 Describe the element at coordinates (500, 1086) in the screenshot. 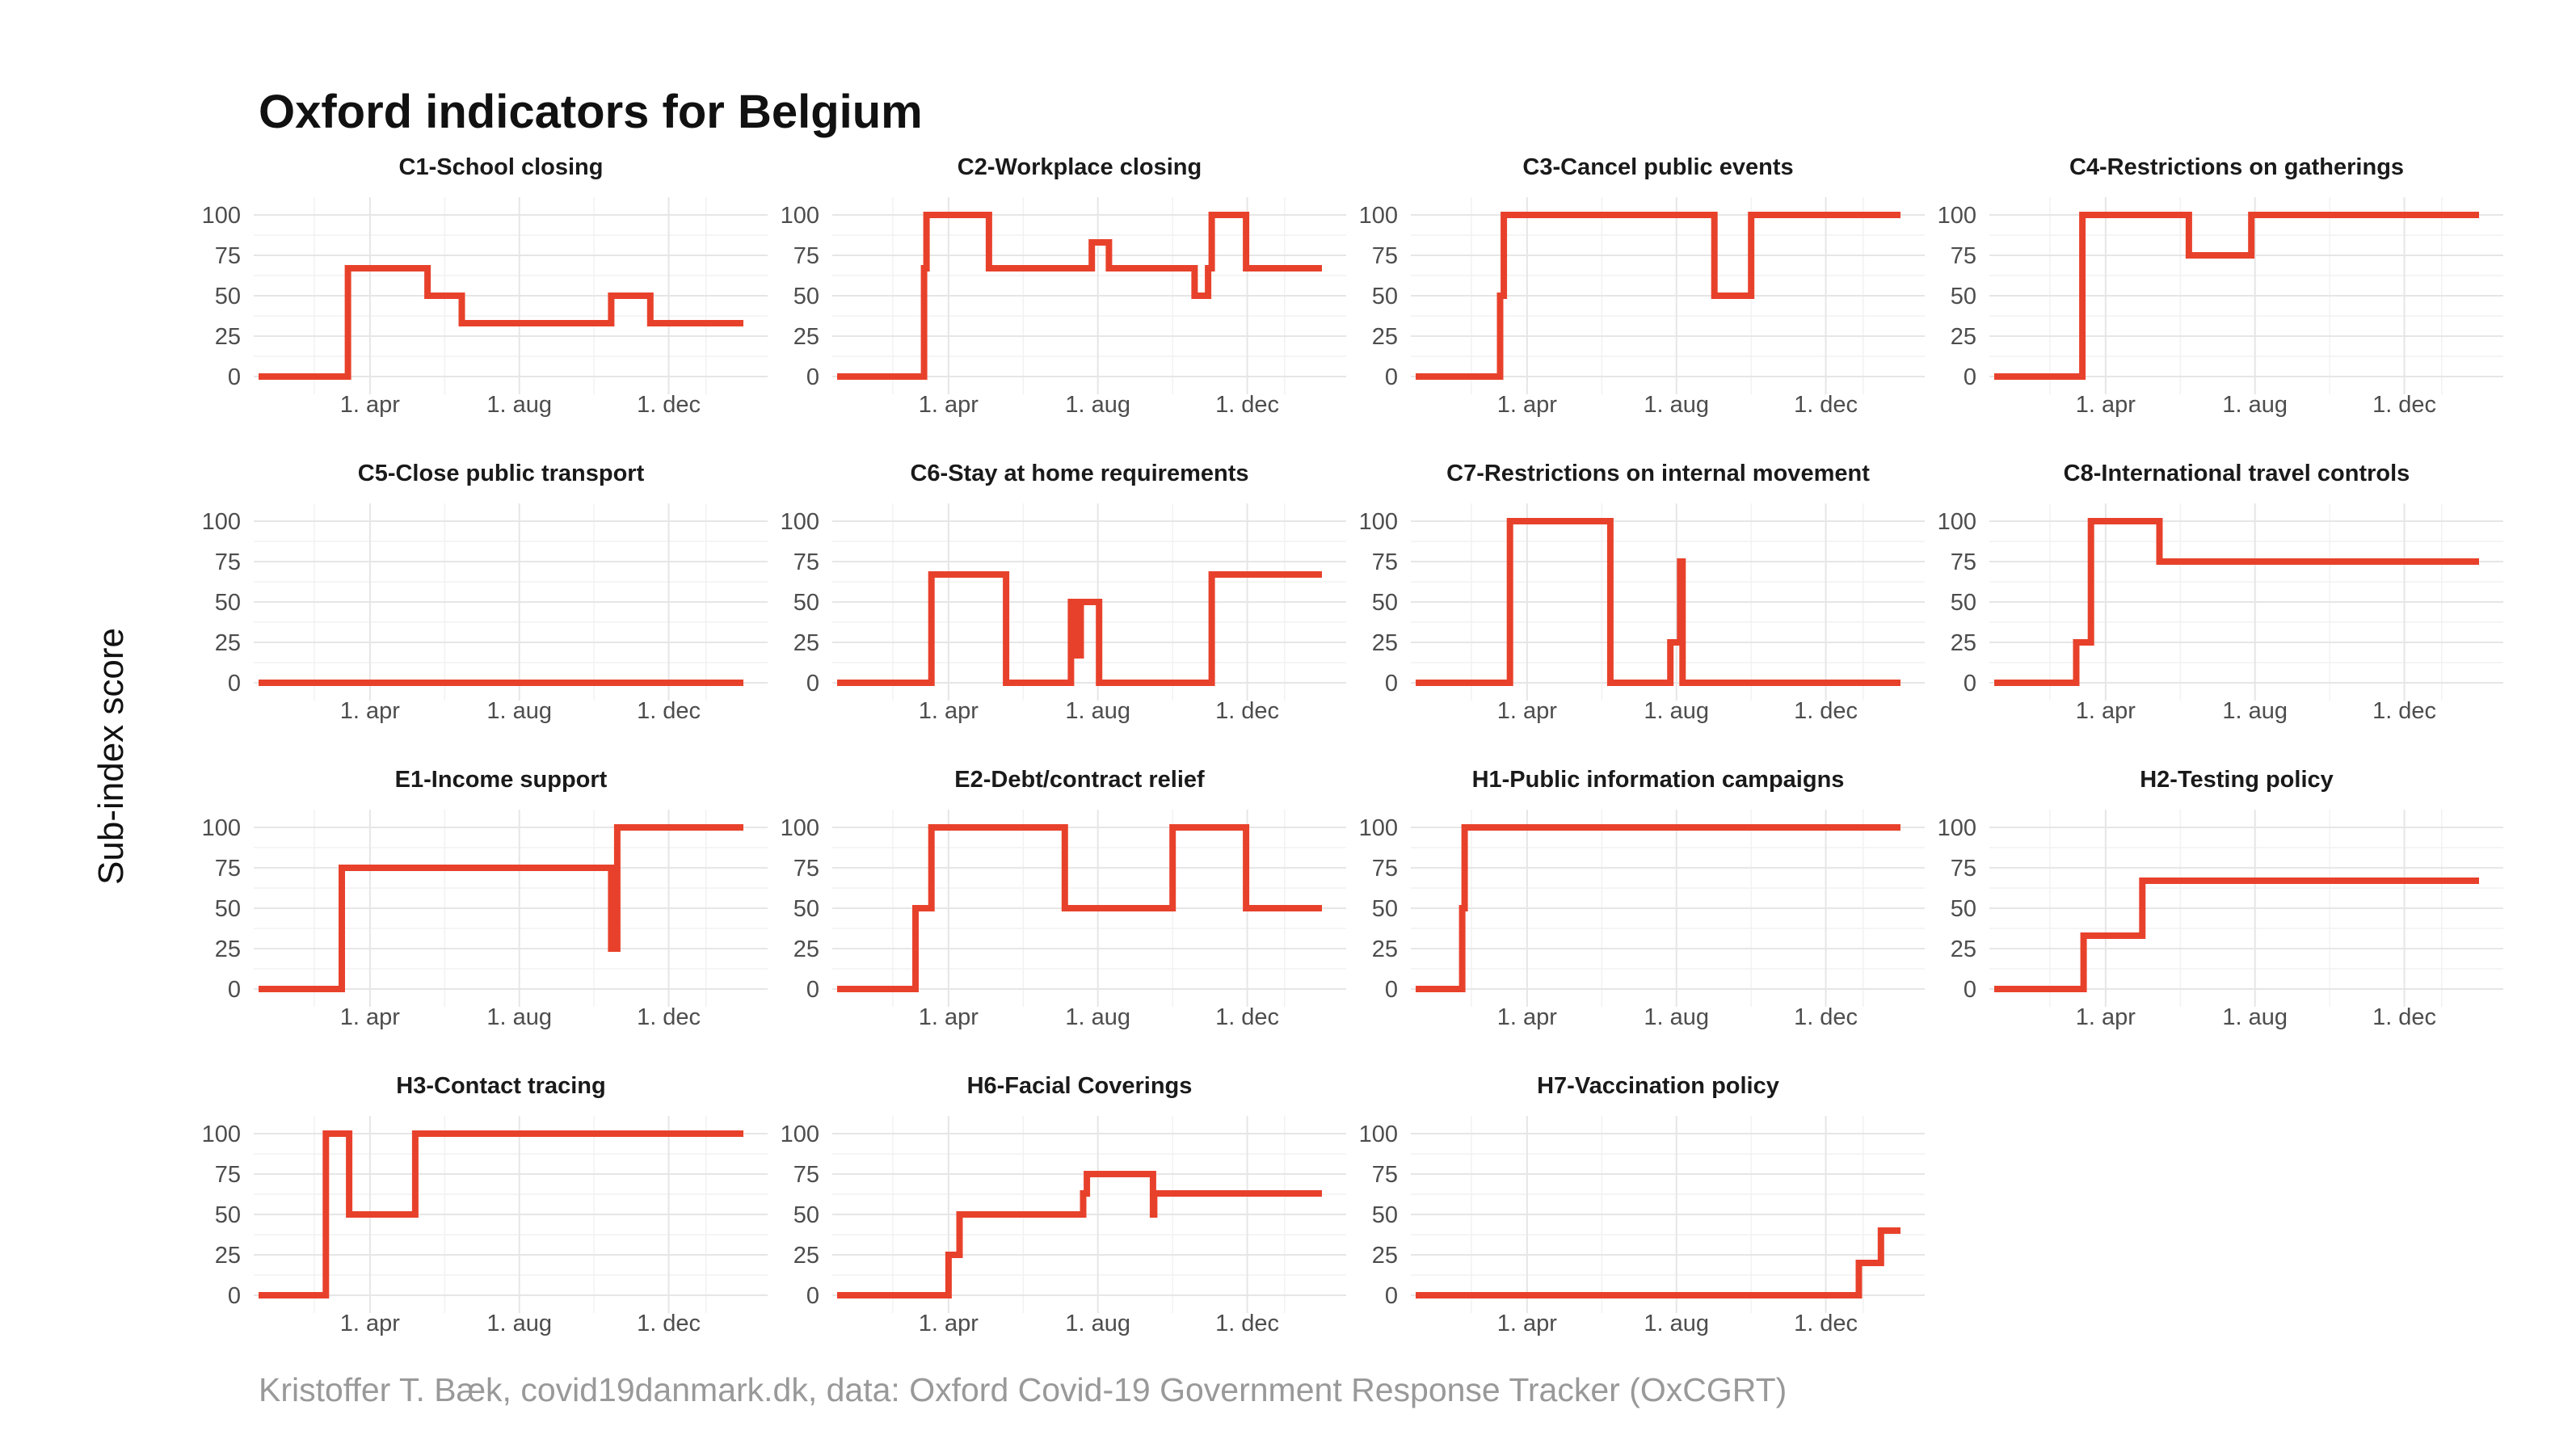

I see `panel-title: H3-Contact tracing` at that location.